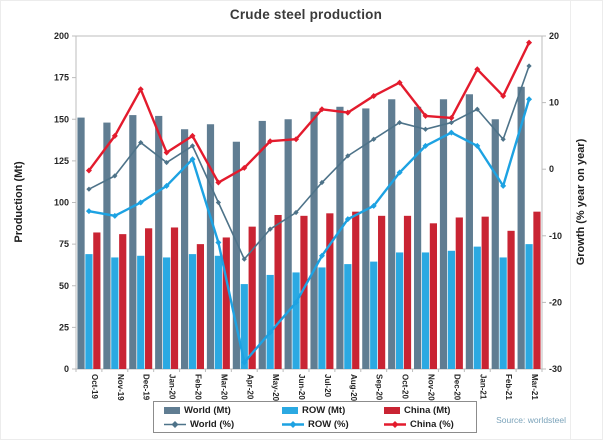  I want to click on legend-swatch-china-mt-icon, so click(392, 410).